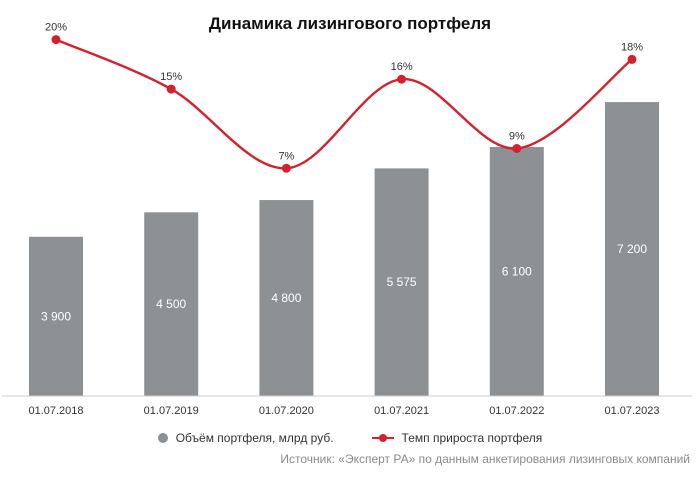 The width and height of the screenshot is (700, 477). I want to click on bar-01.07.2022, so click(516, 271).